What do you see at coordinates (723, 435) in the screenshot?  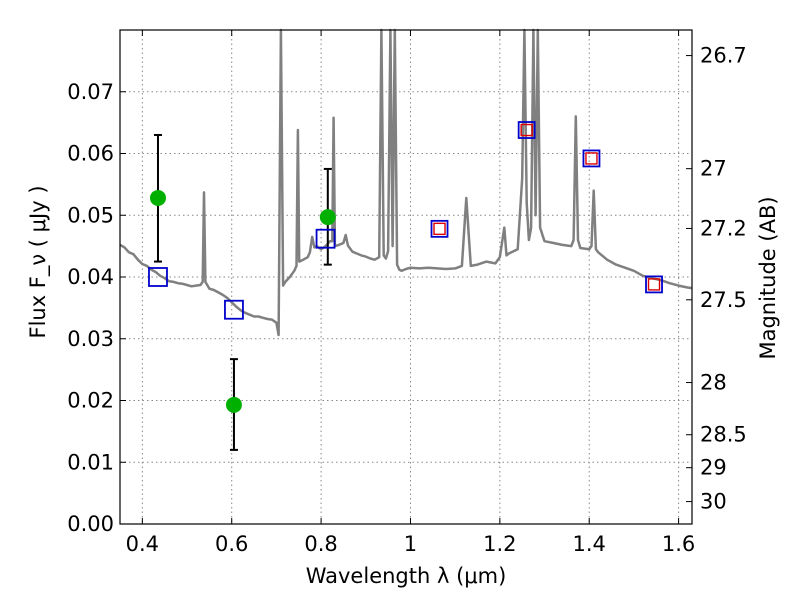 I see `y2-tick-label: 28.5` at bounding box center [723, 435].